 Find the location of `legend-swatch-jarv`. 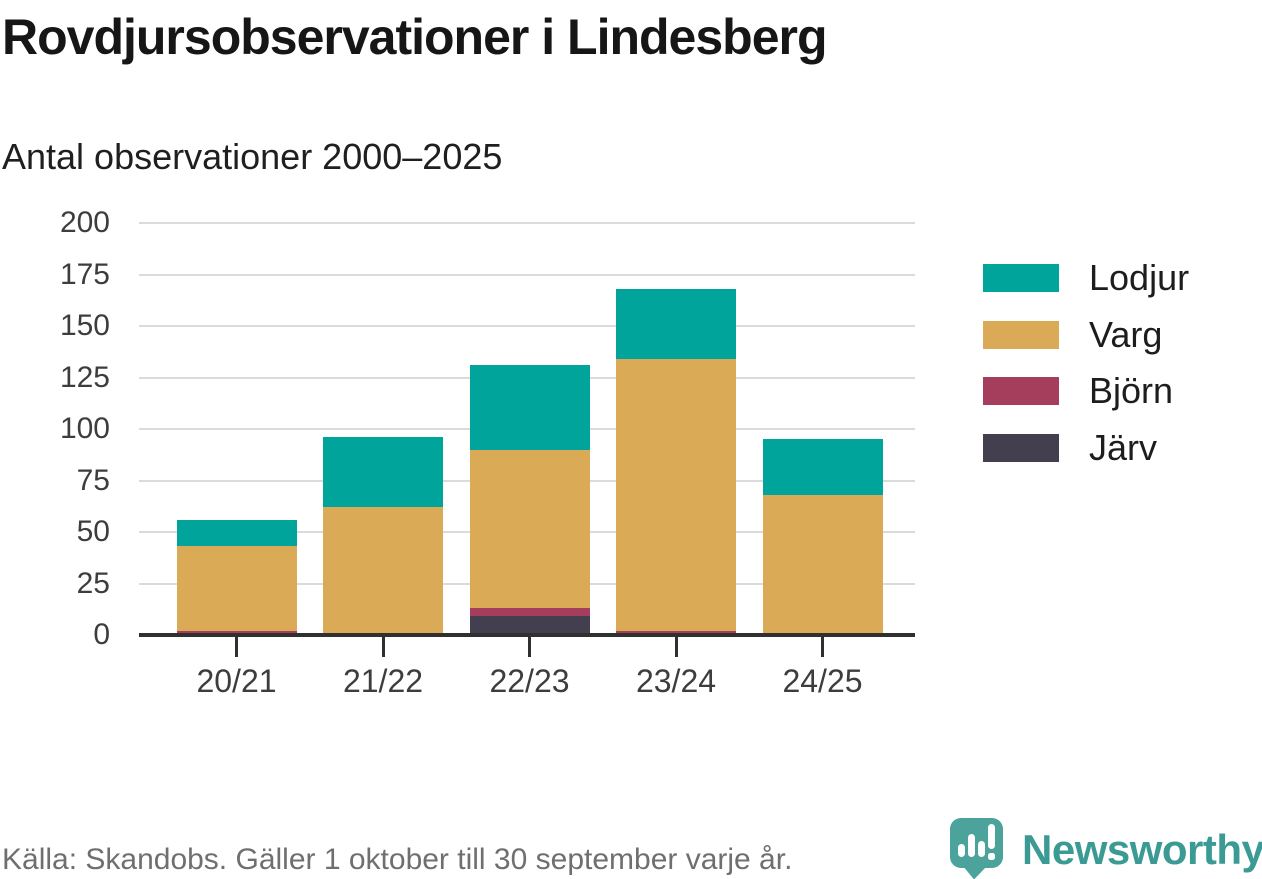

legend-swatch-jarv is located at coordinates (1021, 448).